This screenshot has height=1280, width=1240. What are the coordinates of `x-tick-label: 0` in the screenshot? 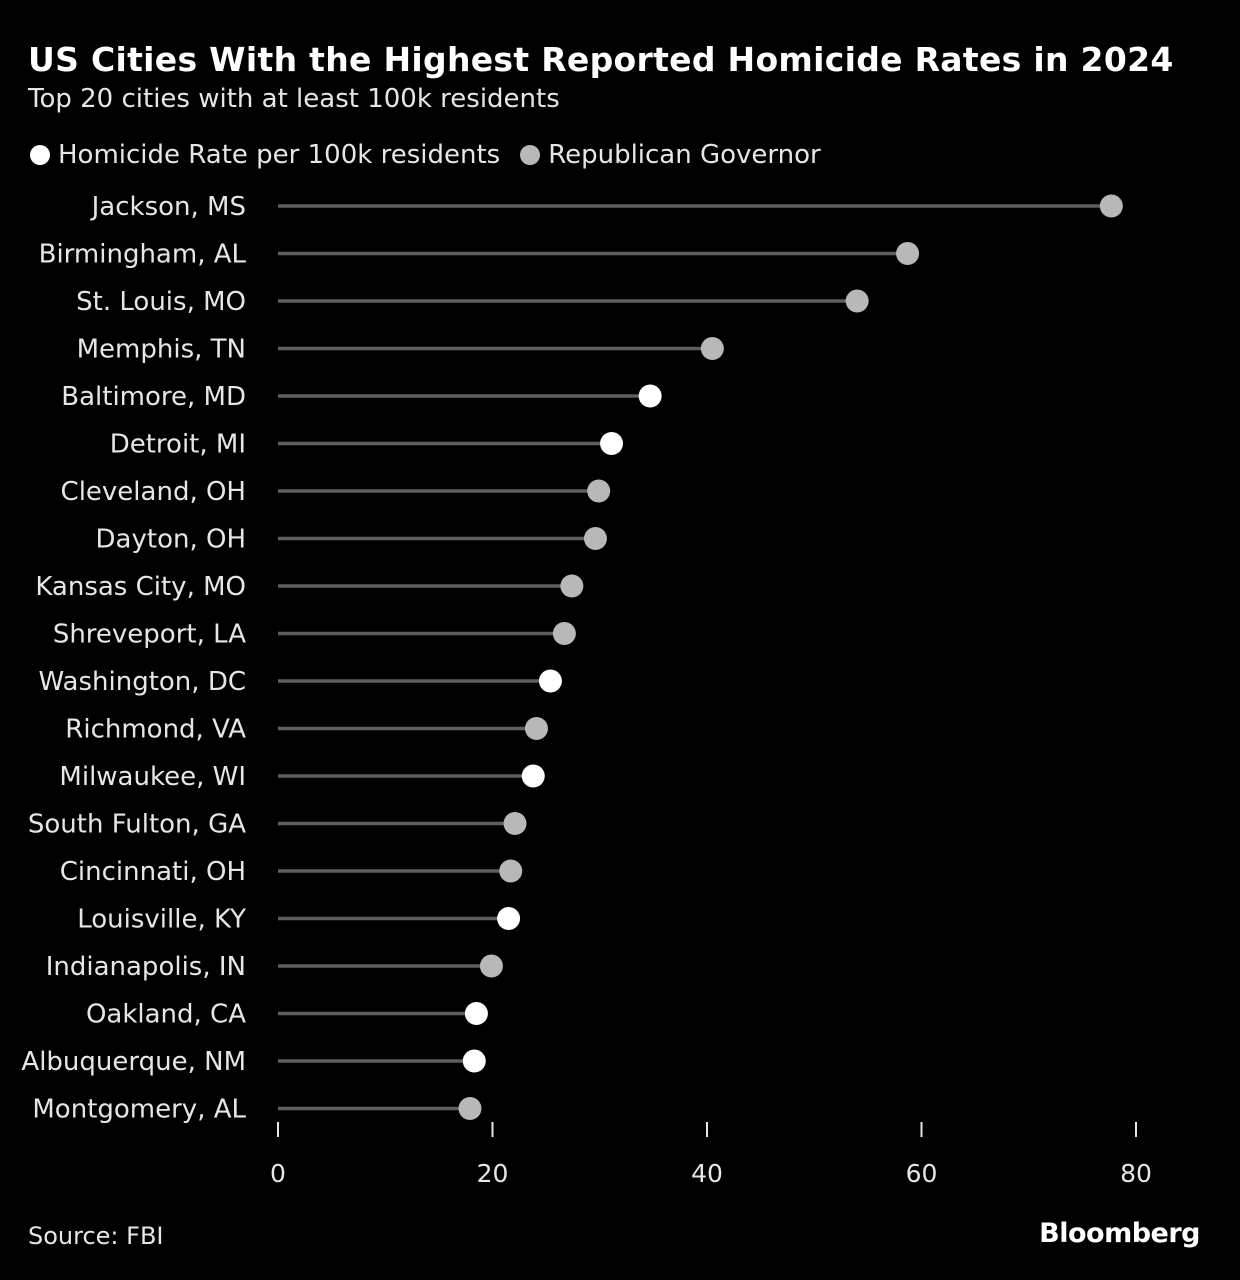 It's located at (278, 1173).